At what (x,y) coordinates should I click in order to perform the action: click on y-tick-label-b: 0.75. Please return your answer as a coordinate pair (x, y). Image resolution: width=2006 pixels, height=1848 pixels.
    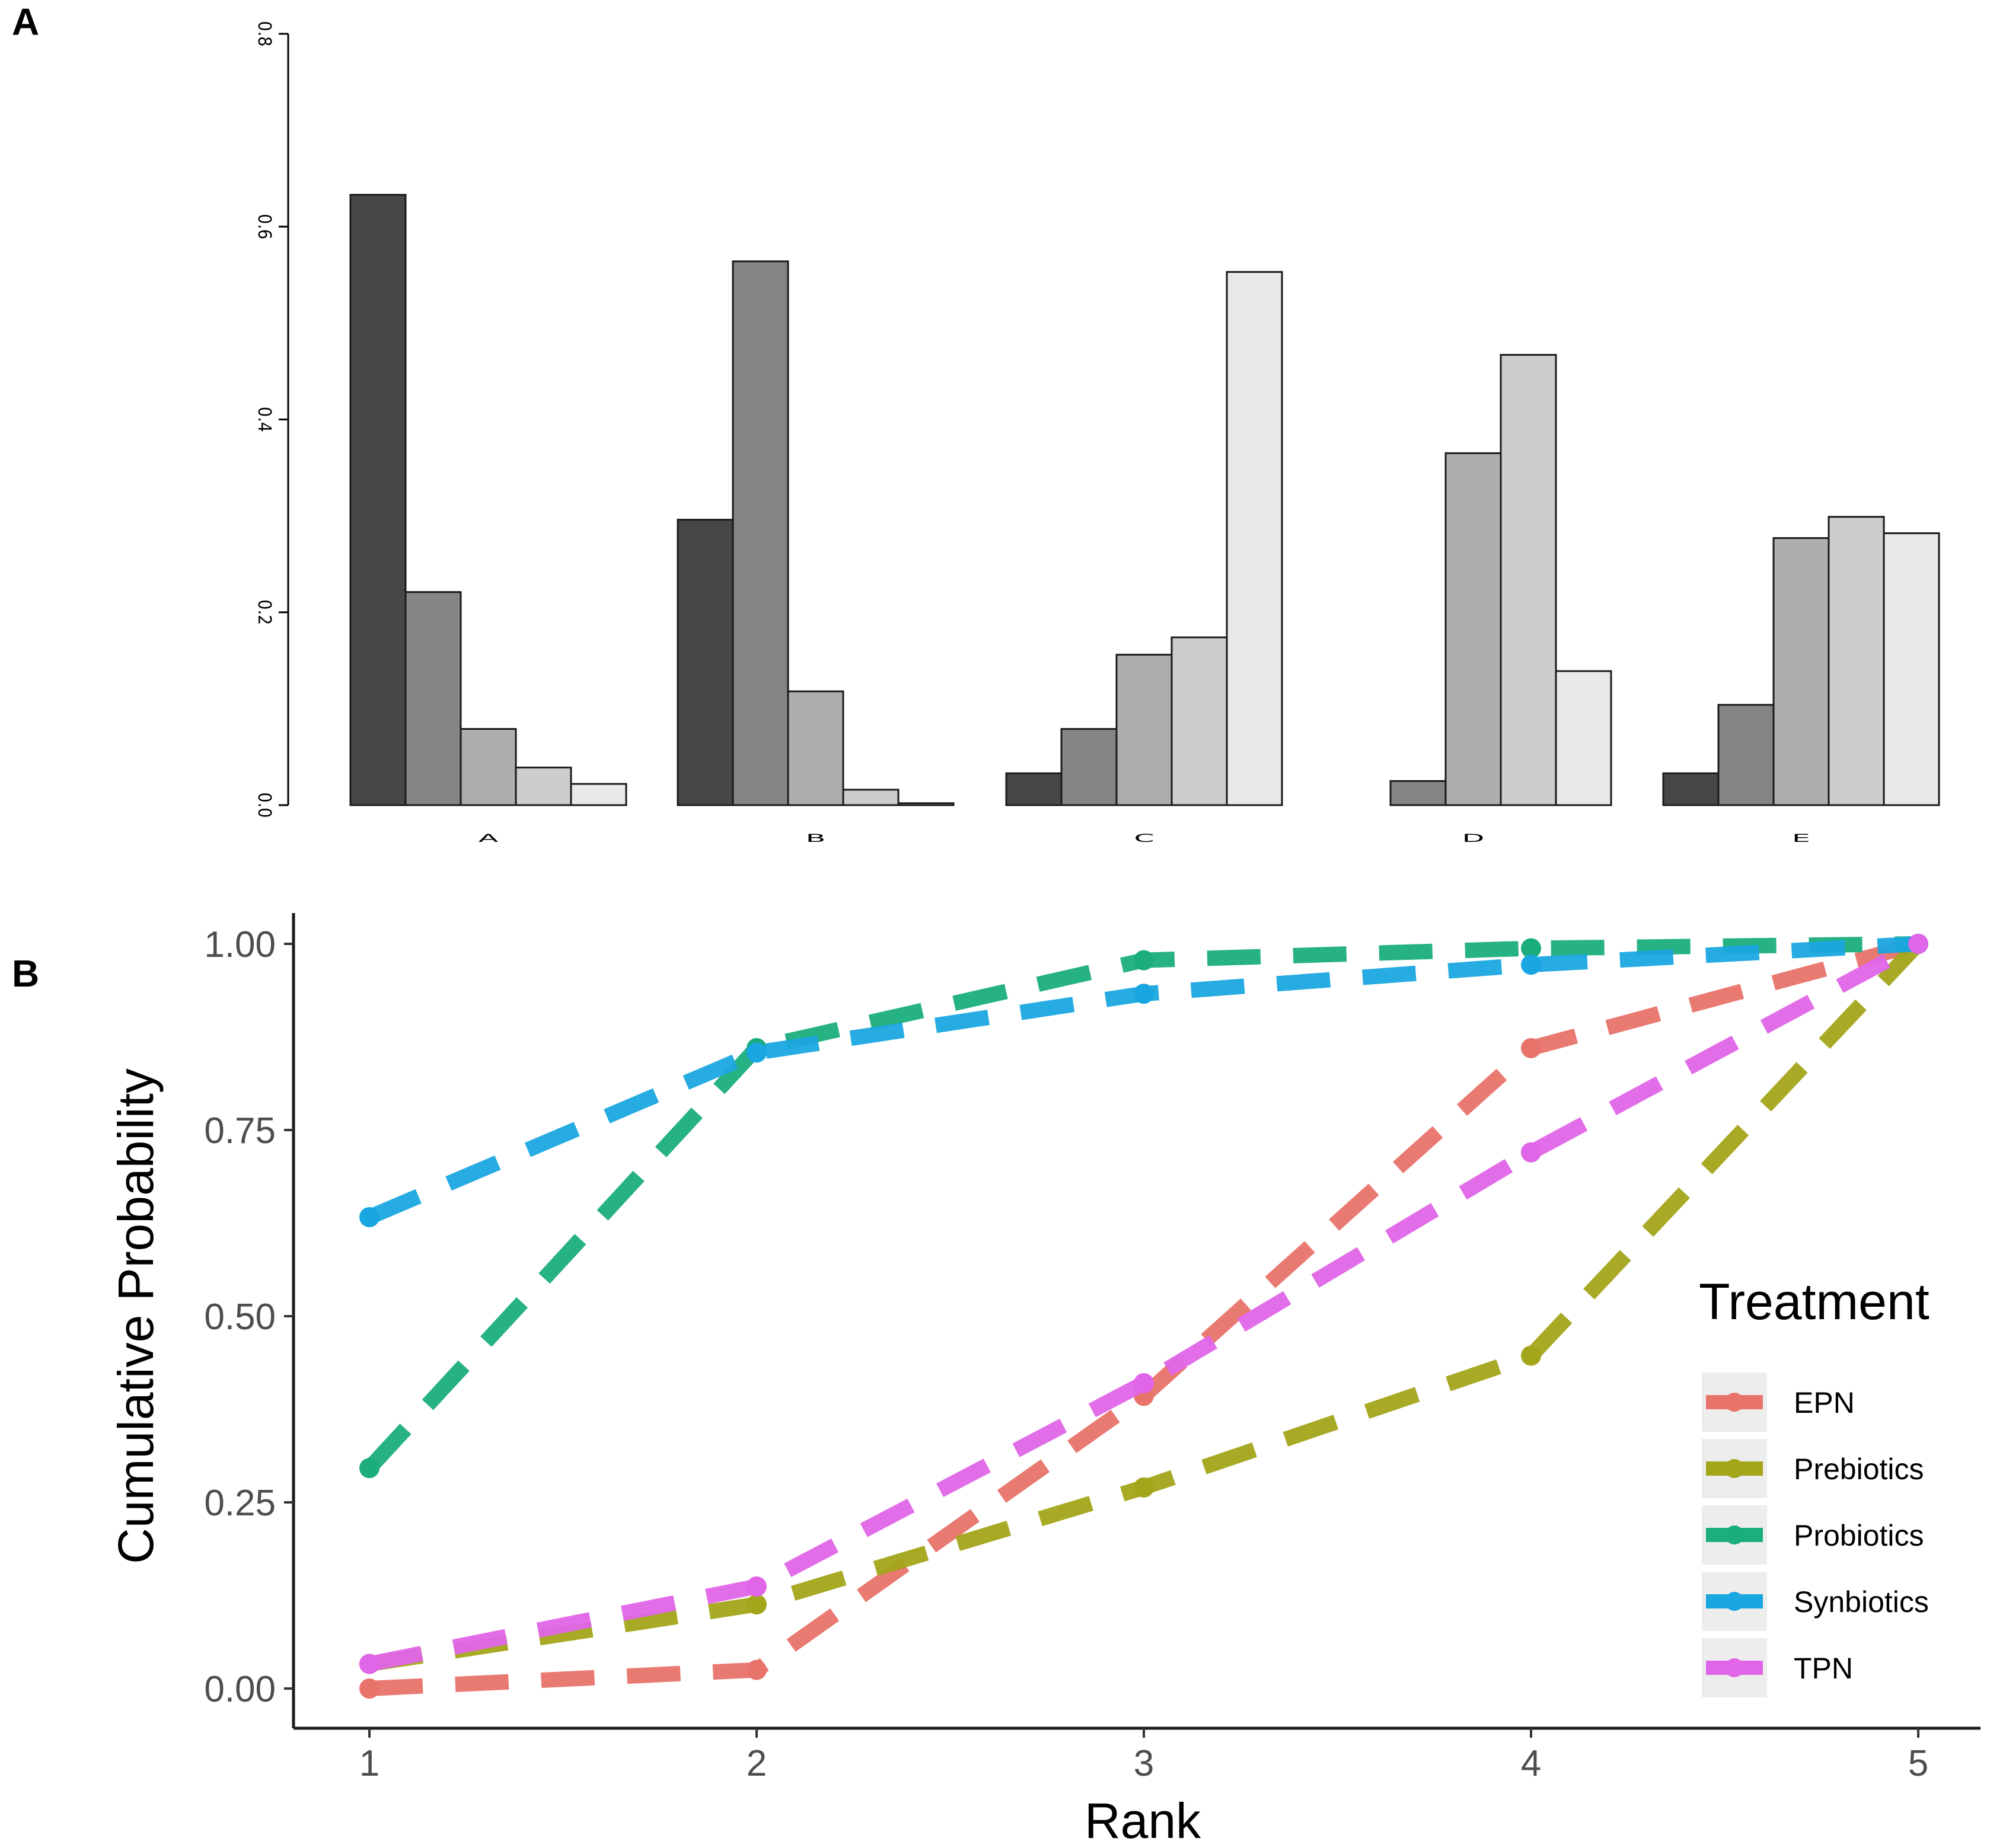
    Looking at the image, I should click on (240, 1131).